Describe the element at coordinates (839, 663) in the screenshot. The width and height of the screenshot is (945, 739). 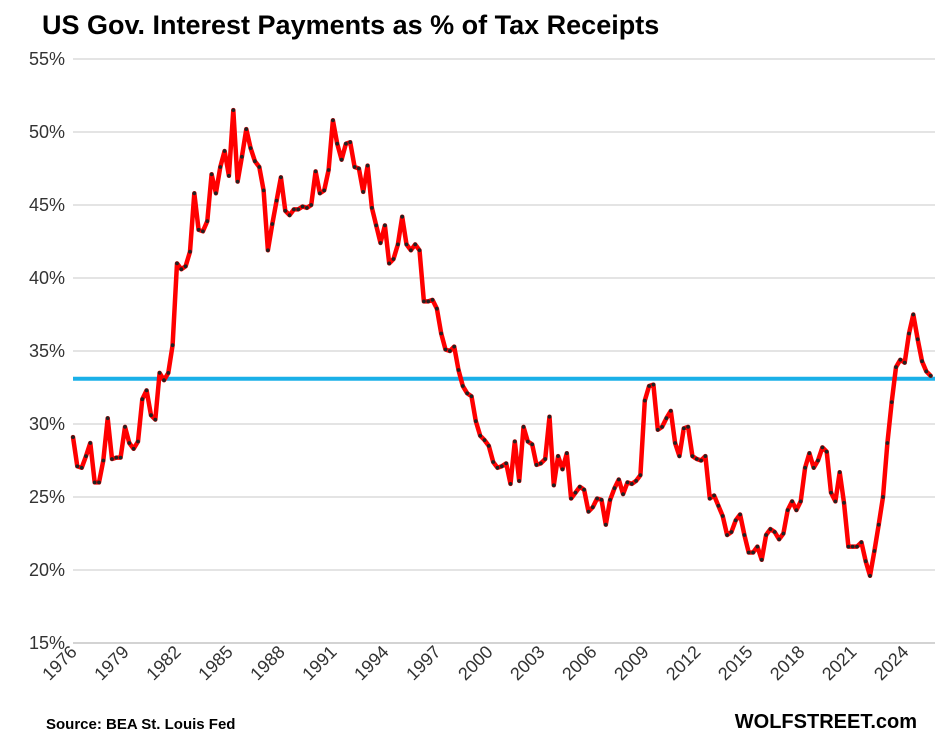
I see `x-tick-label: 2021` at that location.